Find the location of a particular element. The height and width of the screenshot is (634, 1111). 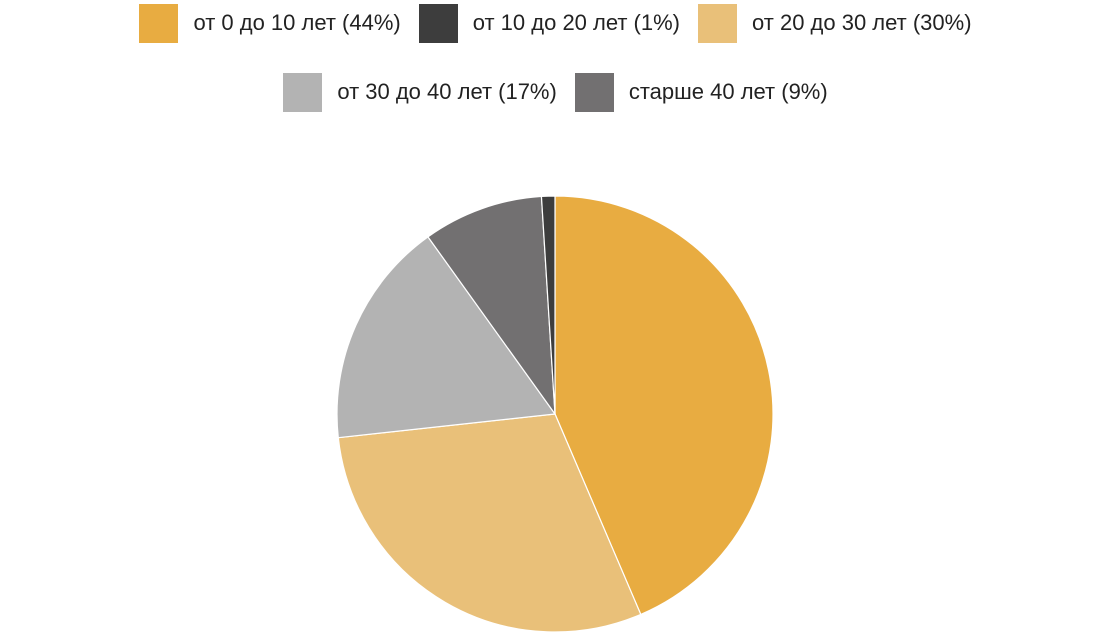

legend-item-30-40: от 30 до 40 лет (17%) is located at coordinates (420, 92).